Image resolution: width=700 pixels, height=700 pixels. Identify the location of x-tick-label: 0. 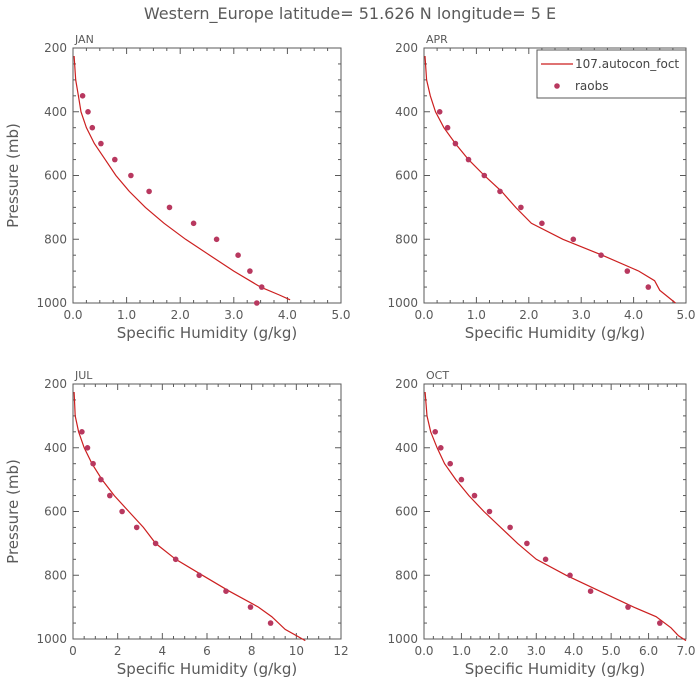
(73, 651).